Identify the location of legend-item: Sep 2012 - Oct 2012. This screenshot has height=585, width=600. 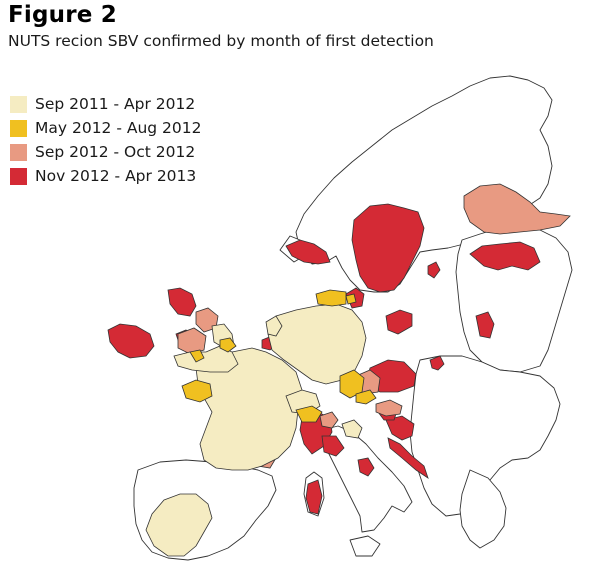
(106, 152).